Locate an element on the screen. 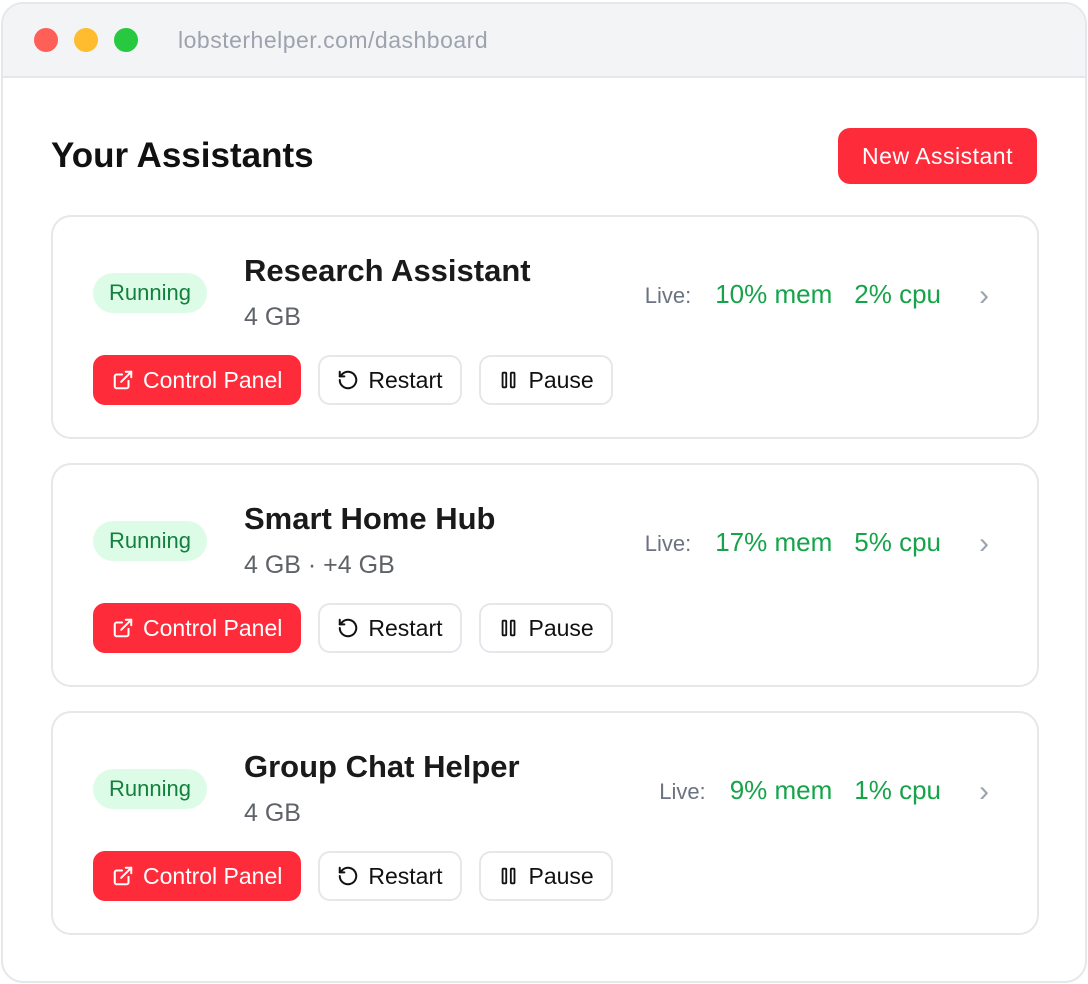 Image resolution: width=1088 pixels, height=984 pixels. cpu-usage: 1% cpu is located at coordinates (897, 790).